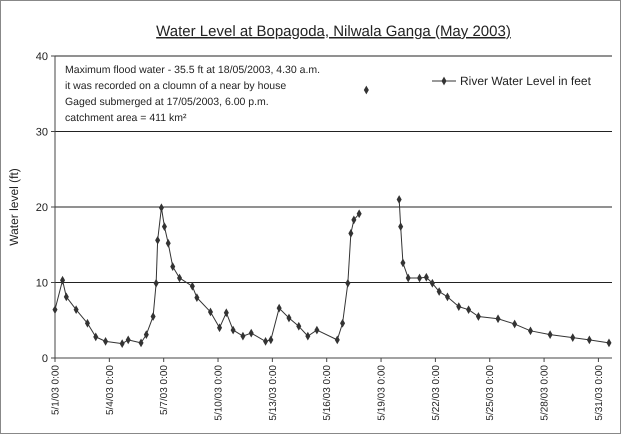  Describe the element at coordinates (545, 392) in the screenshot. I see `x-tick-label: 5/28/03 0:00` at that location.